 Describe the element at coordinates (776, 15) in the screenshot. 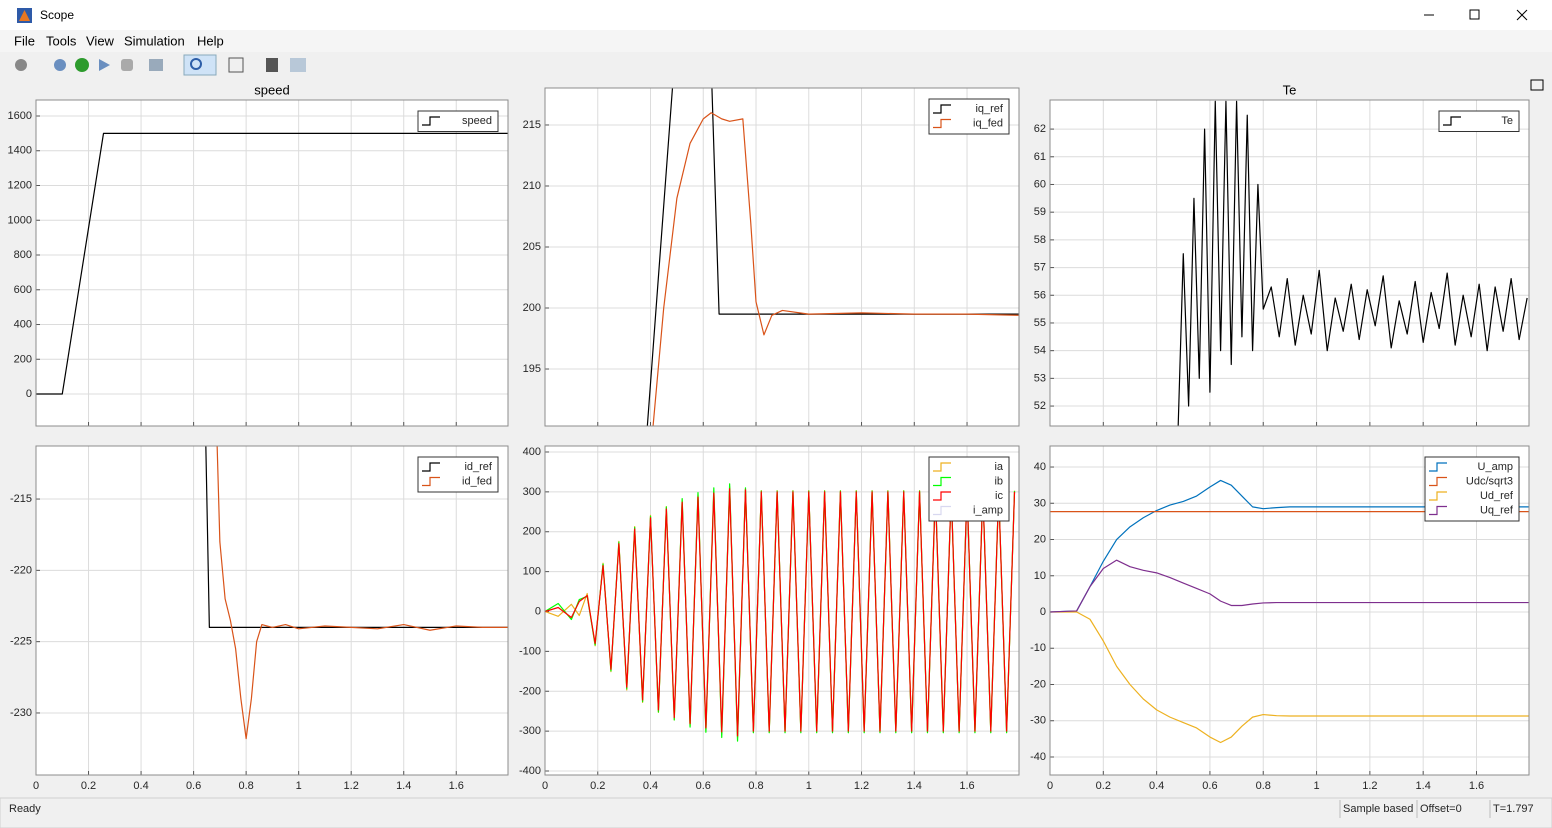

I see `title-bar` at that location.